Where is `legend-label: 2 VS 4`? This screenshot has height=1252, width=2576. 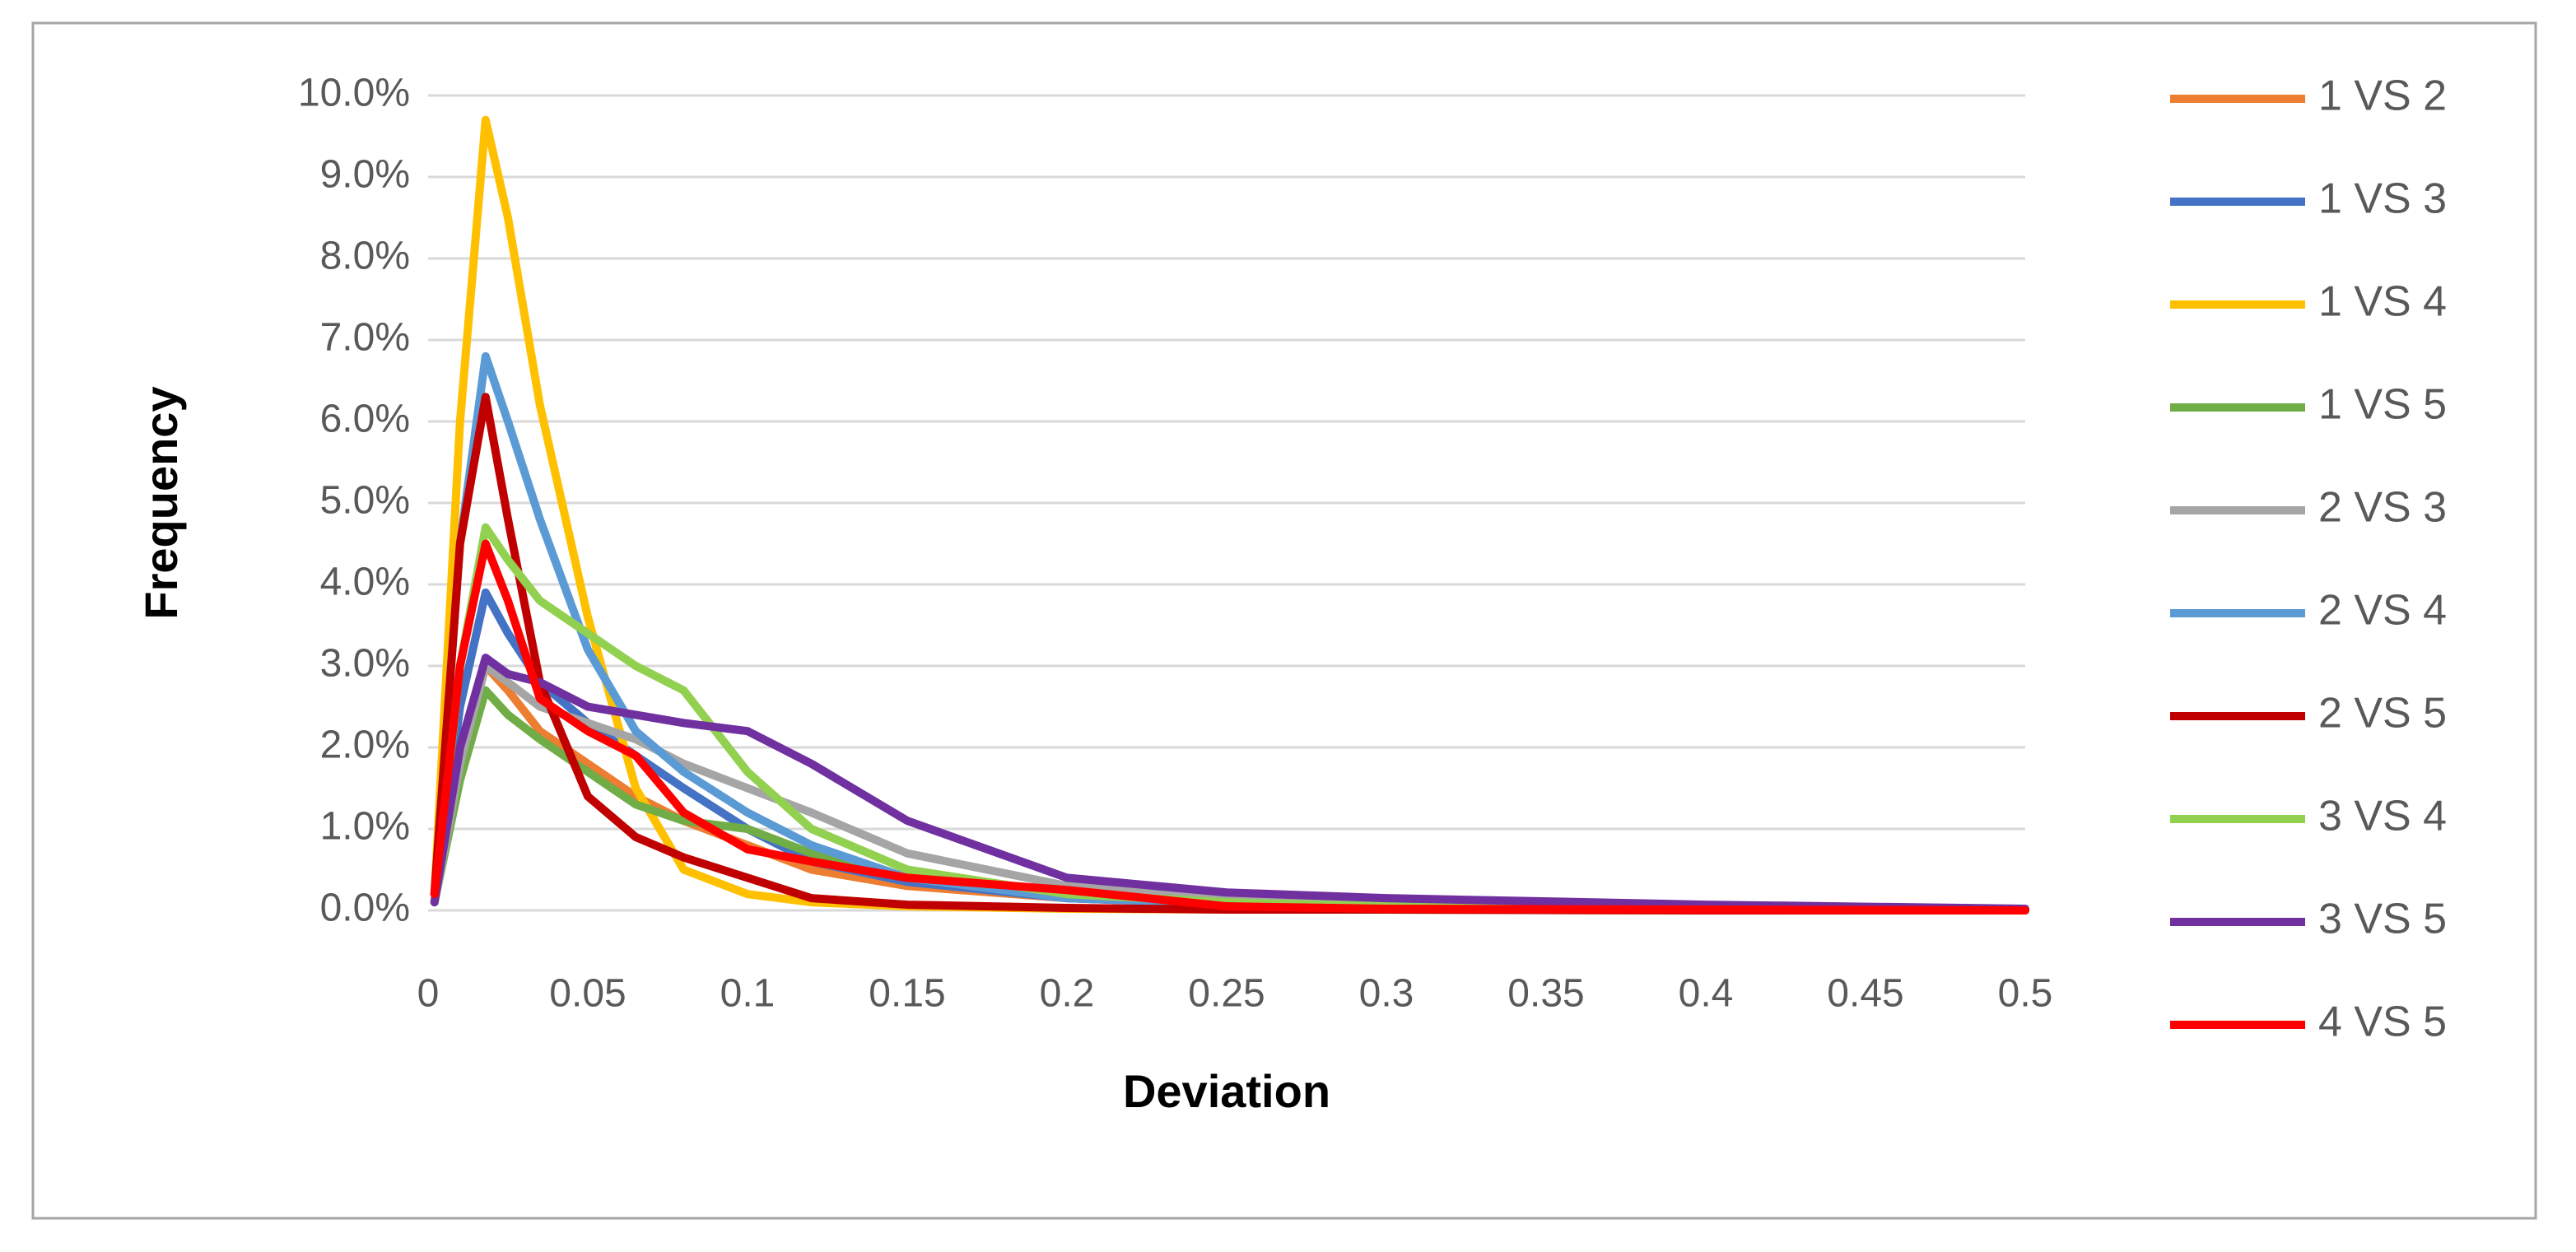
legend-label: 2 VS 4 is located at coordinates (2382, 611).